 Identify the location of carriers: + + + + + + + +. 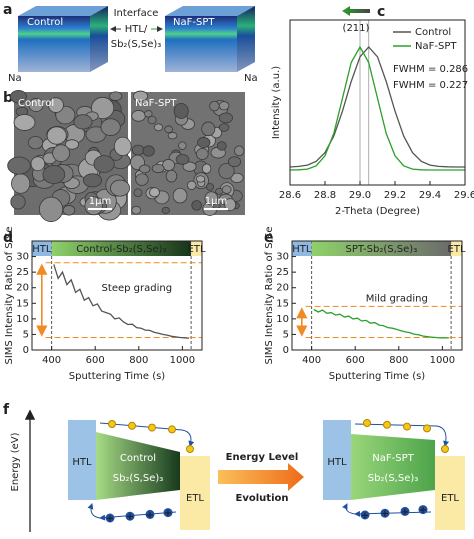
(277, 472).